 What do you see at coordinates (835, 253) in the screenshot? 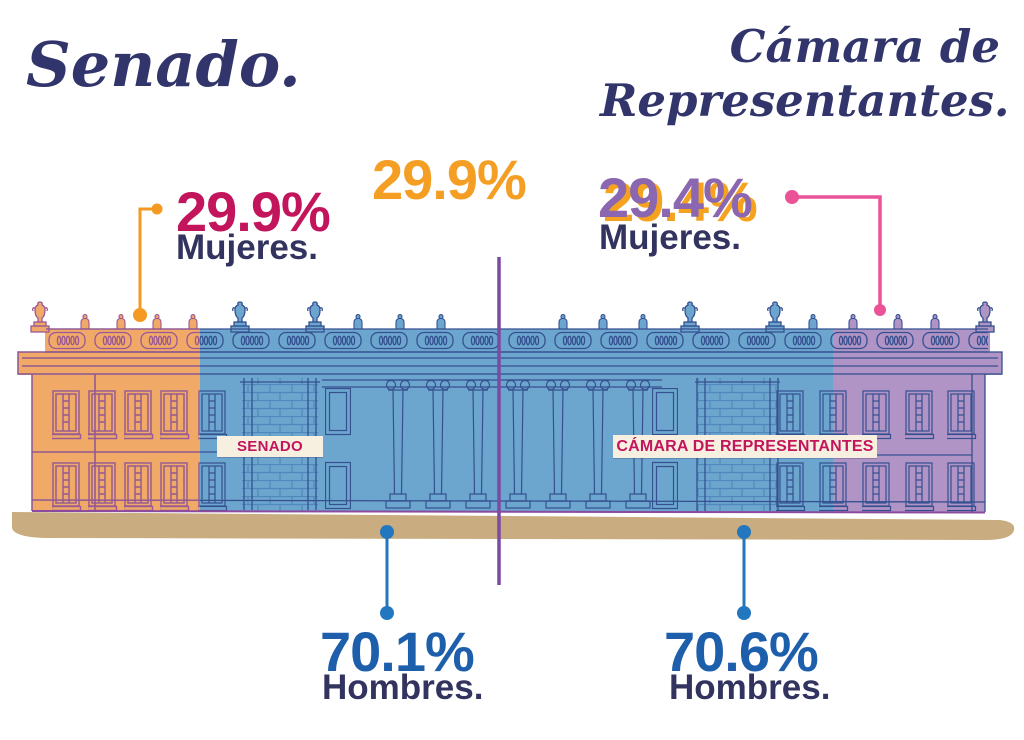
I see `callout-chamber-women` at bounding box center [835, 253].